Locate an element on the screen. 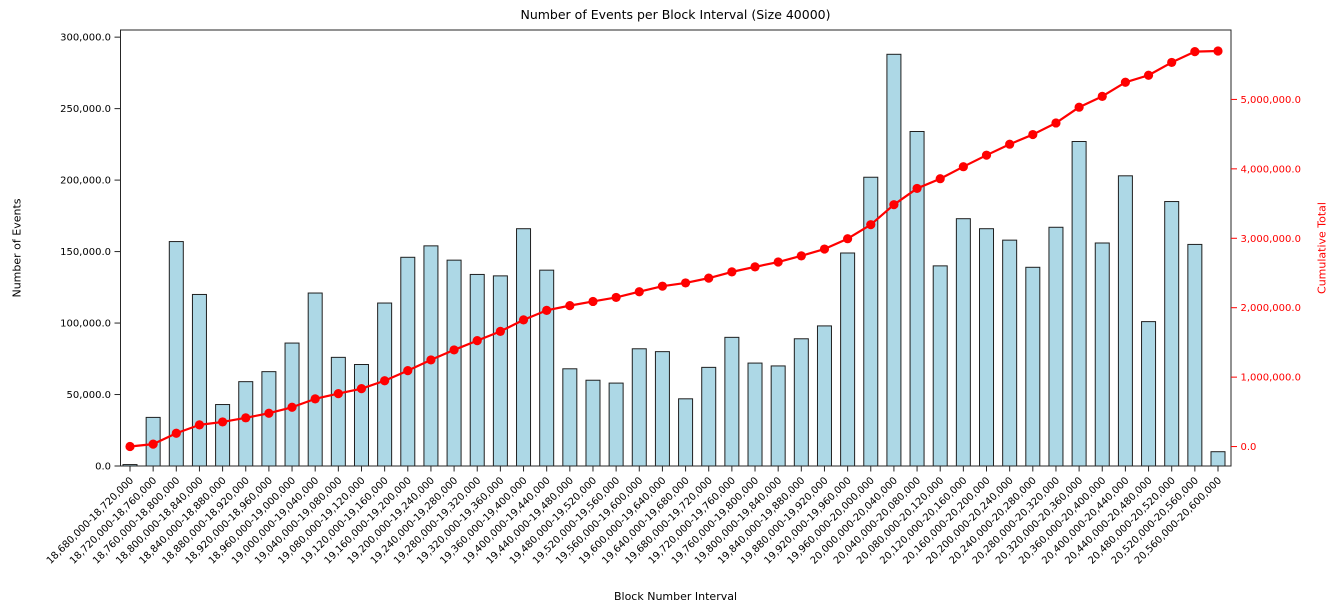  y-tick-label-right: 4,000,000.0 is located at coordinates (1271, 169).